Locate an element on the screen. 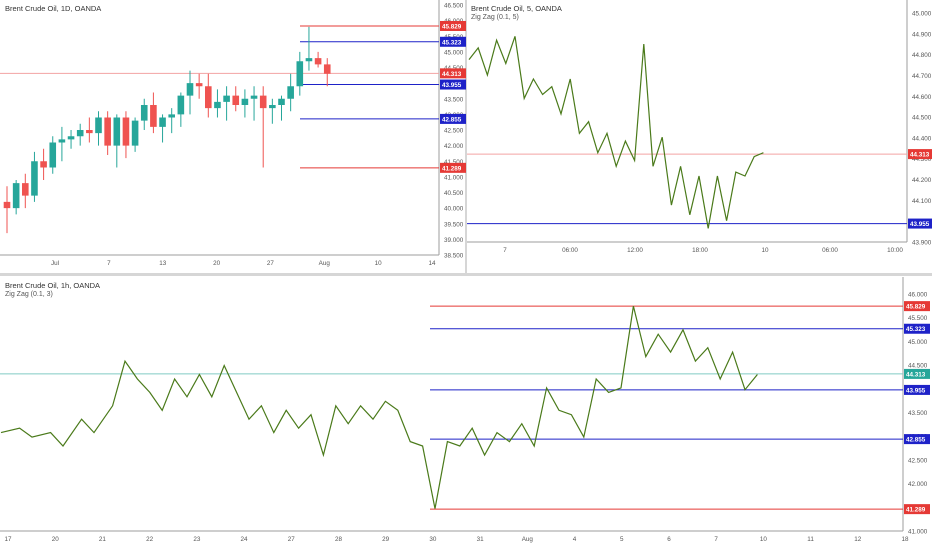  y-tick-label: 44.400 is located at coordinates (922, 138).